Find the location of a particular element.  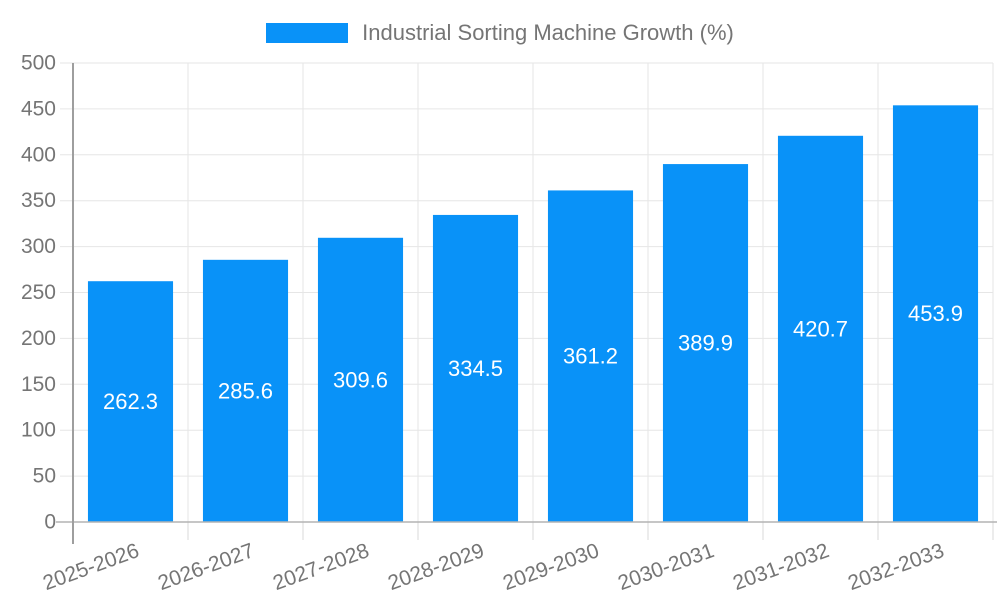

y-tick-label: 300 is located at coordinates (38, 246).